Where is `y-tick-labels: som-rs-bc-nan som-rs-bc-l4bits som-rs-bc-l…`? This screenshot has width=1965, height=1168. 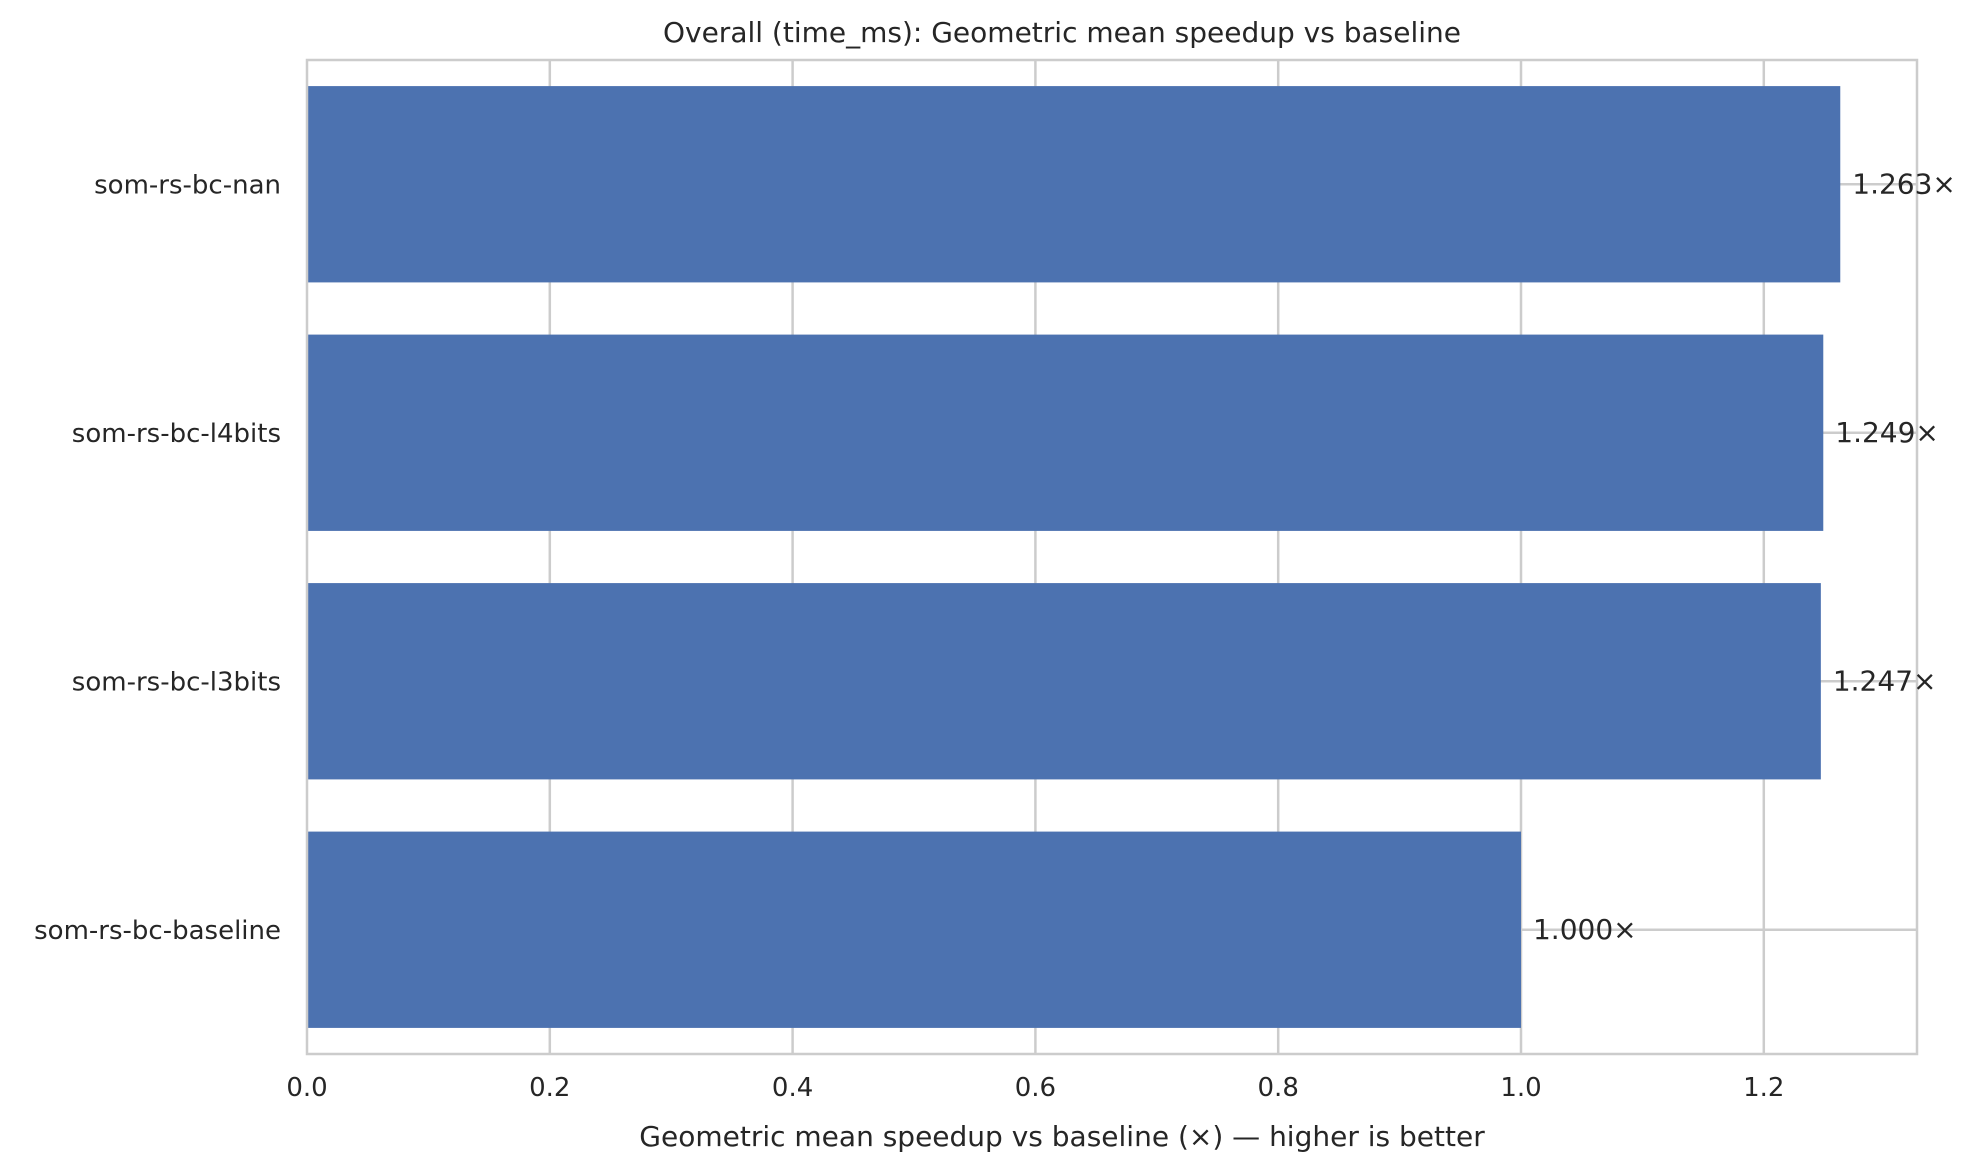 y-tick-labels: som-rs-bc-nan som-rs-bc-l4bits som-rs-bc-l… is located at coordinates (157, 558).